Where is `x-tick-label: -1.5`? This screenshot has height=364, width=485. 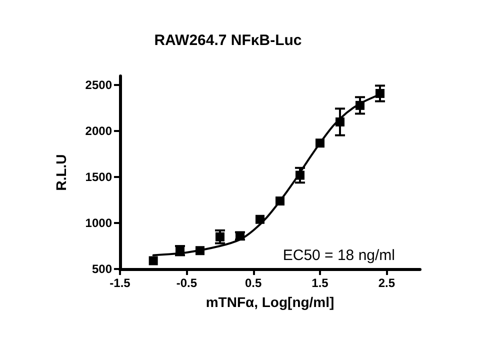
x-tick-label: -1.5 is located at coordinates (120, 283).